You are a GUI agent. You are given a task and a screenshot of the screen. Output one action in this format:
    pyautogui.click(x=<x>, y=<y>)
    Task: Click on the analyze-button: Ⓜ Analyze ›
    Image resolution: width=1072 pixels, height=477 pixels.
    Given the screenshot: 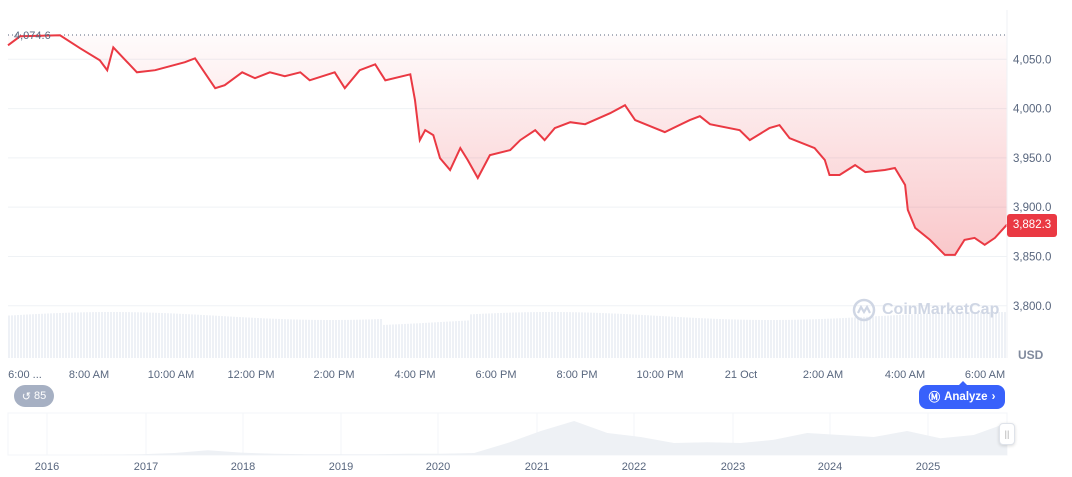 What is the action you would take?
    pyautogui.click(x=962, y=395)
    